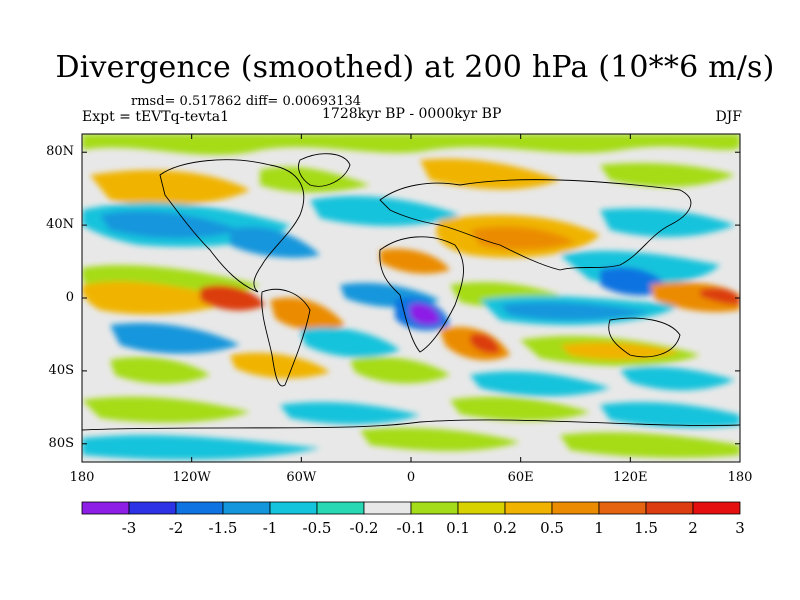 This screenshot has height=600, width=800. What do you see at coordinates (324, 170) in the screenshot?
I see `coastline-greenland` at bounding box center [324, 170].